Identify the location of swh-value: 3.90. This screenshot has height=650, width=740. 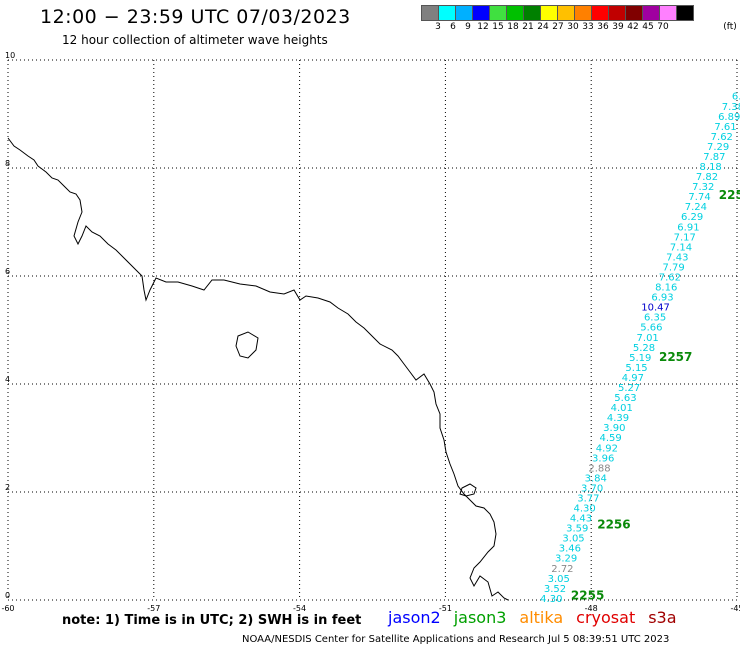
(614, 428).